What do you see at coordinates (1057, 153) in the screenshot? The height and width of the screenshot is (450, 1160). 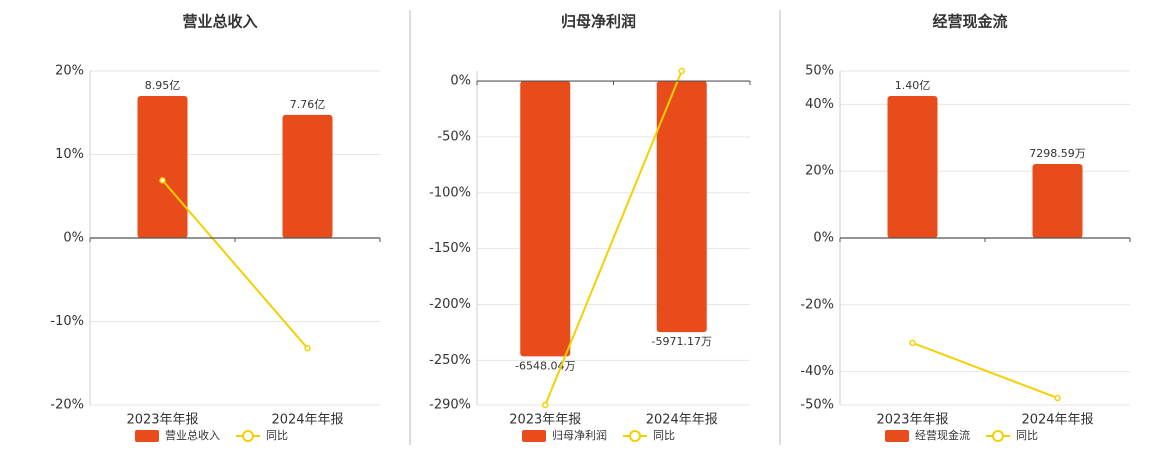 I see `data-label: 7298.59万` at bounding box center [1057, 153].